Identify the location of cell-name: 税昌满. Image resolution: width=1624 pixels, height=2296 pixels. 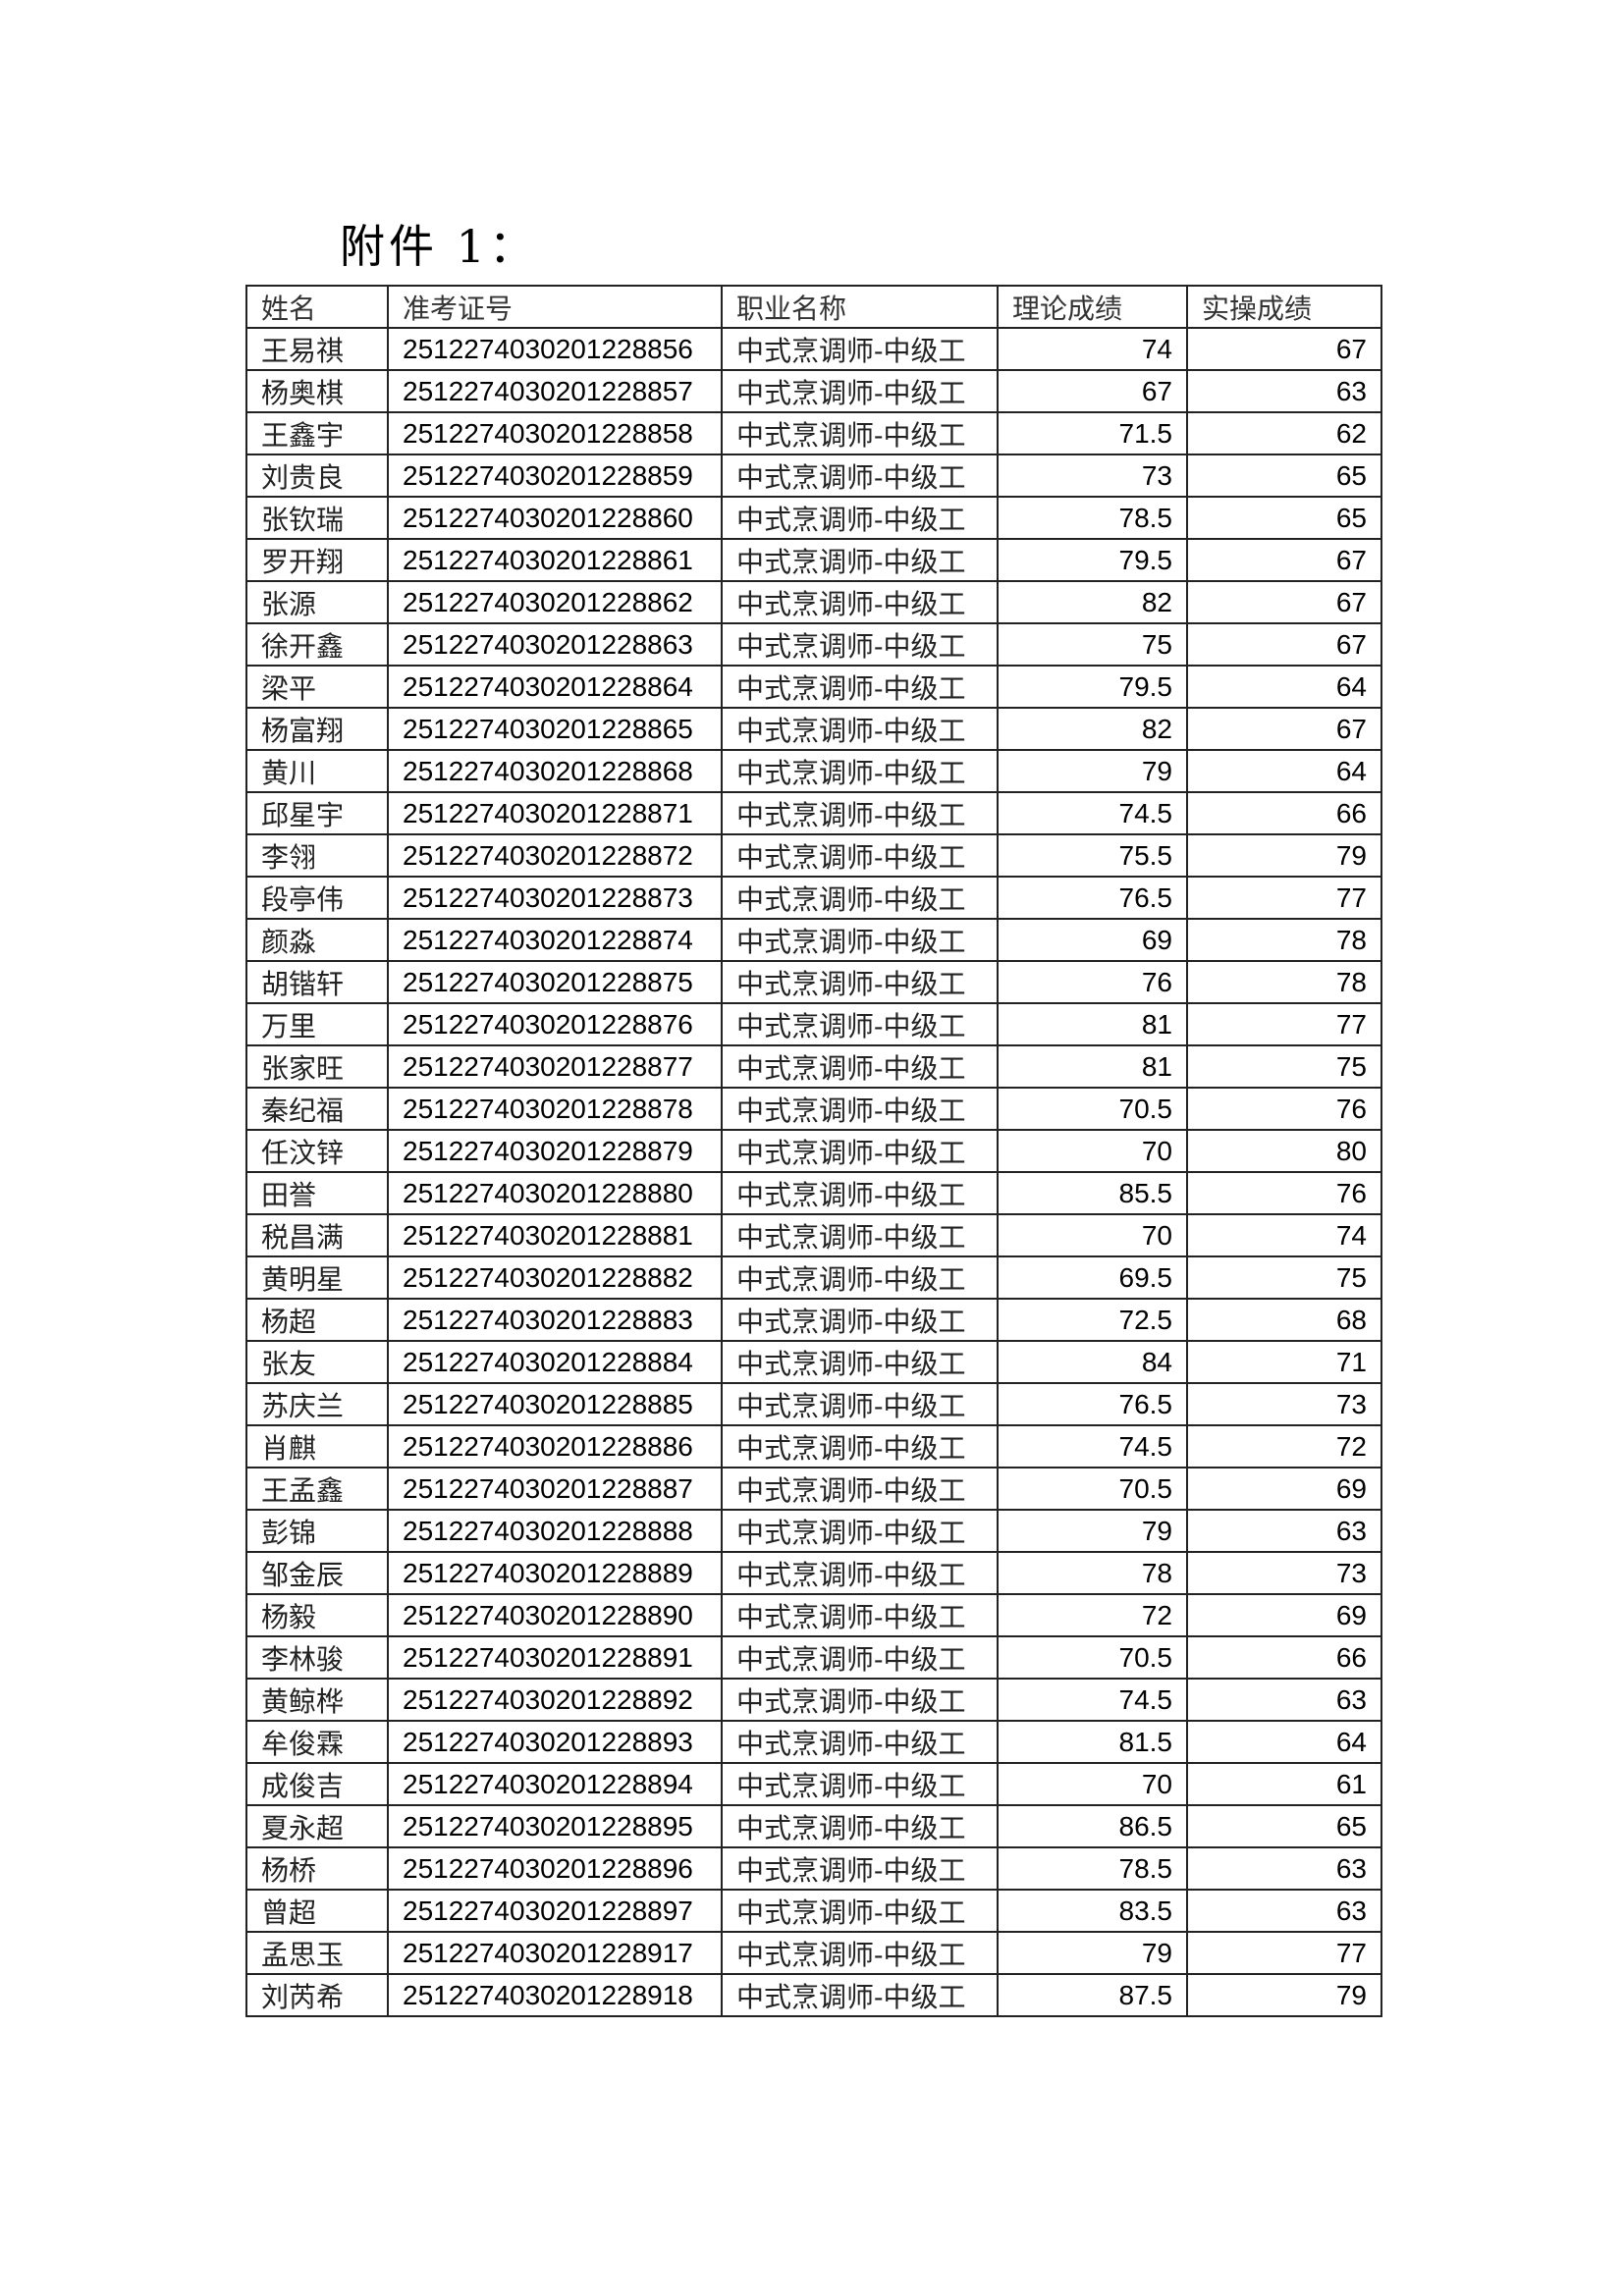
(317, 1235).